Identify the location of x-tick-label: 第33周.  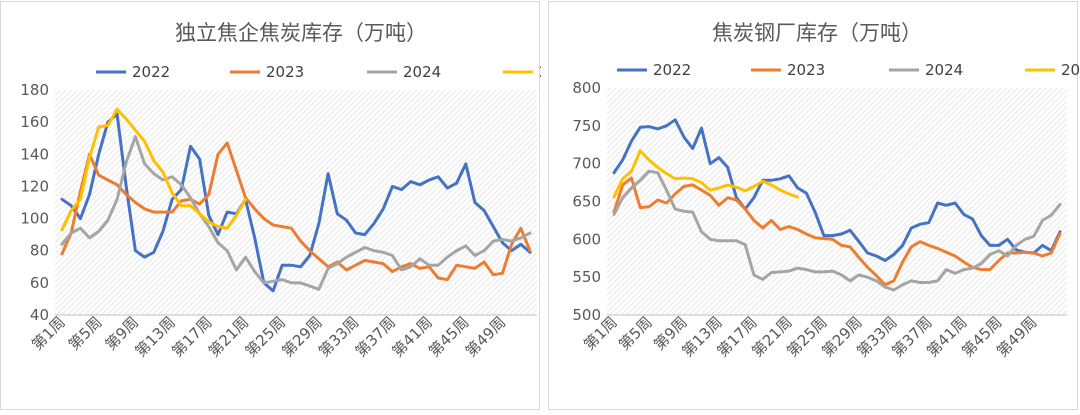
(338, 336).